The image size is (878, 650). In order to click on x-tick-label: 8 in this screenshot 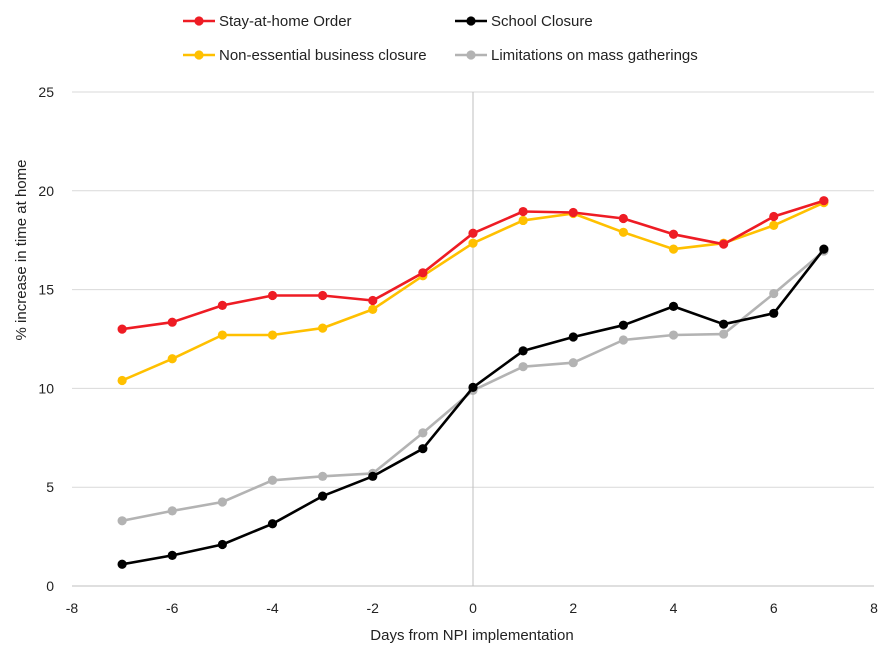, I will do `click(874, 608)`.